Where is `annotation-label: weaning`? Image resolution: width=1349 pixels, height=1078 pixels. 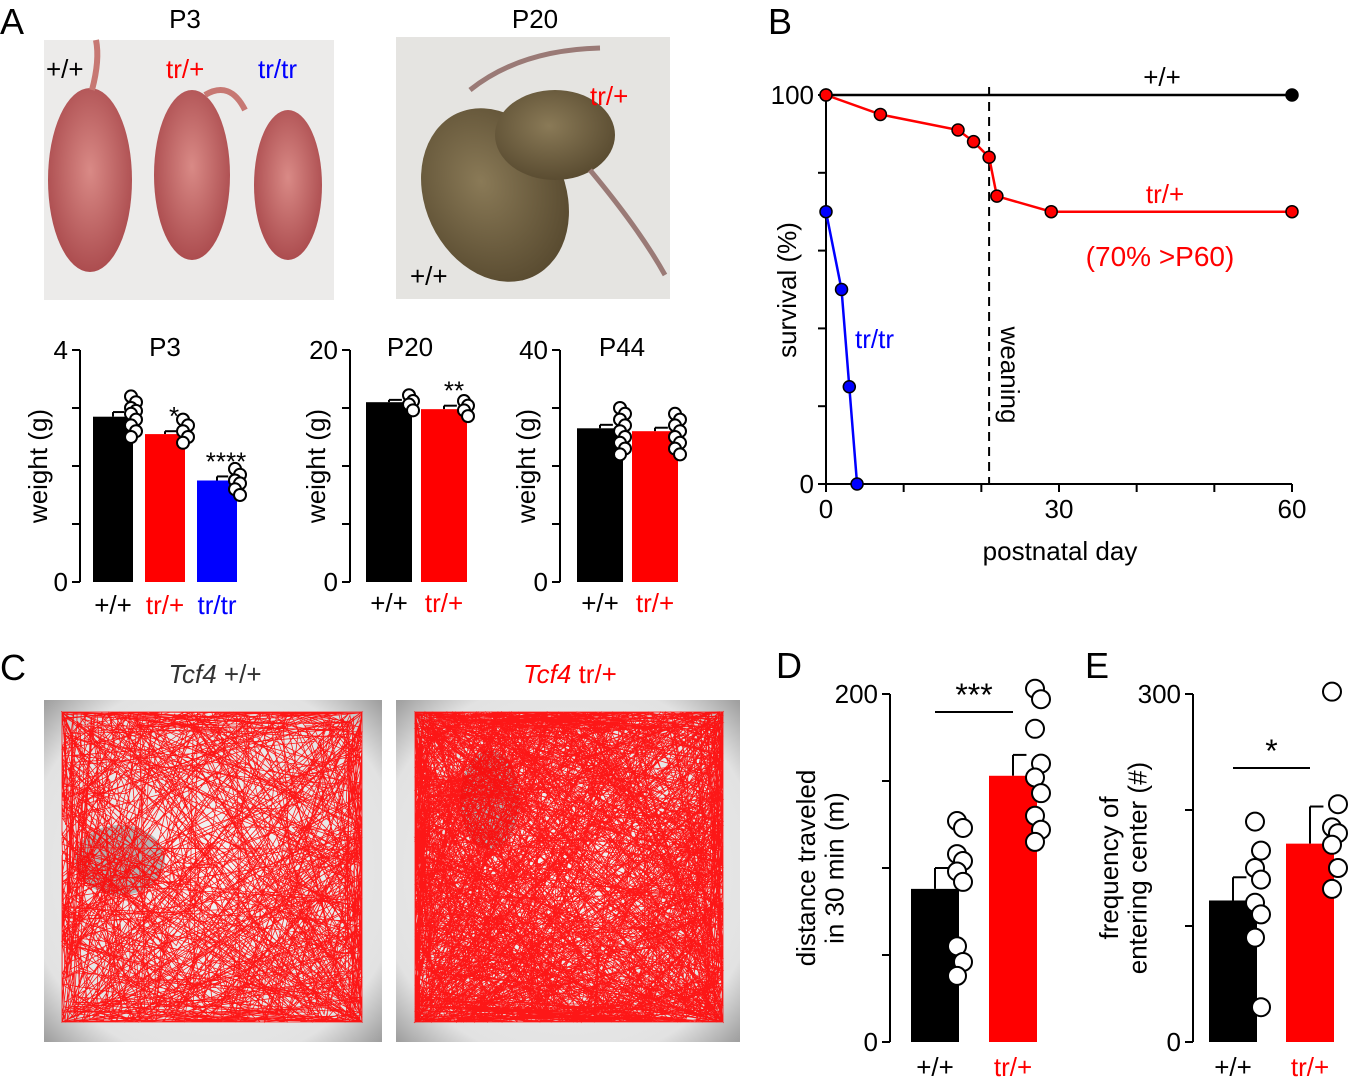 annotation-label: weaning is located at coordinates (1010, 375).